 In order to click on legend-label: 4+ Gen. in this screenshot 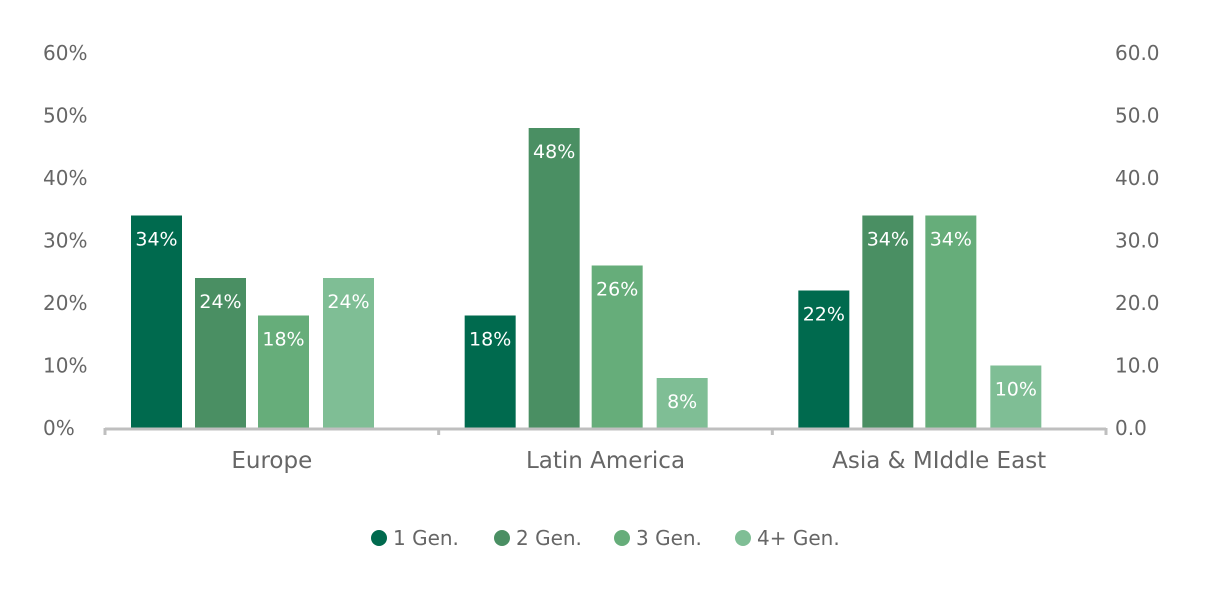, I will do `click(798, 538)`.